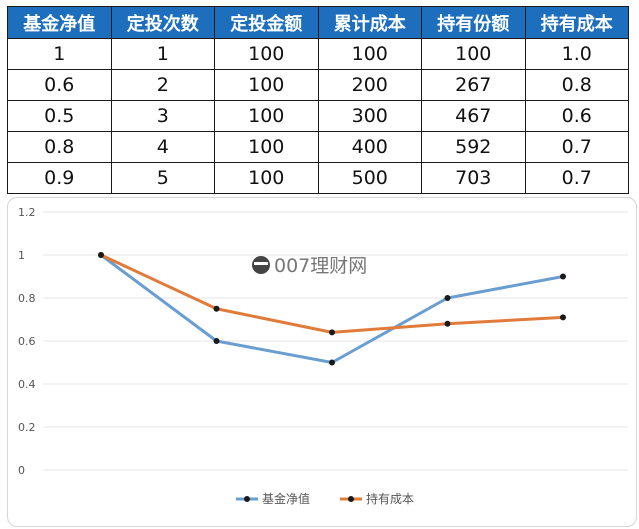 This screenshot has width=639, height=529. What do you see at coordinates (473, 22) in the screenshot?
I see `column-header: 持有份额` at bounding box center [473, 22].